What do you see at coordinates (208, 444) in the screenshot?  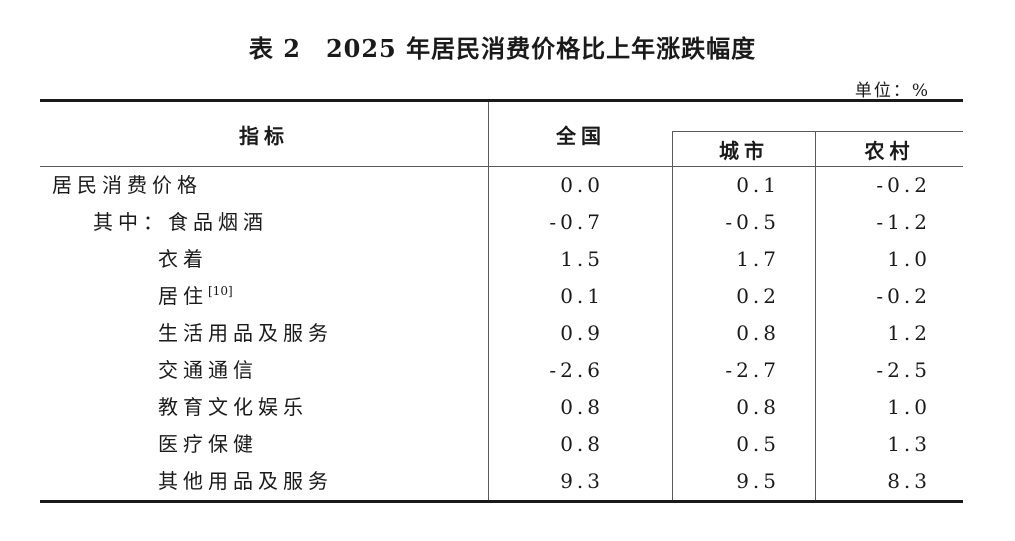 I see `row-label-text: 医疗保健` at bounding box center [208, 444].